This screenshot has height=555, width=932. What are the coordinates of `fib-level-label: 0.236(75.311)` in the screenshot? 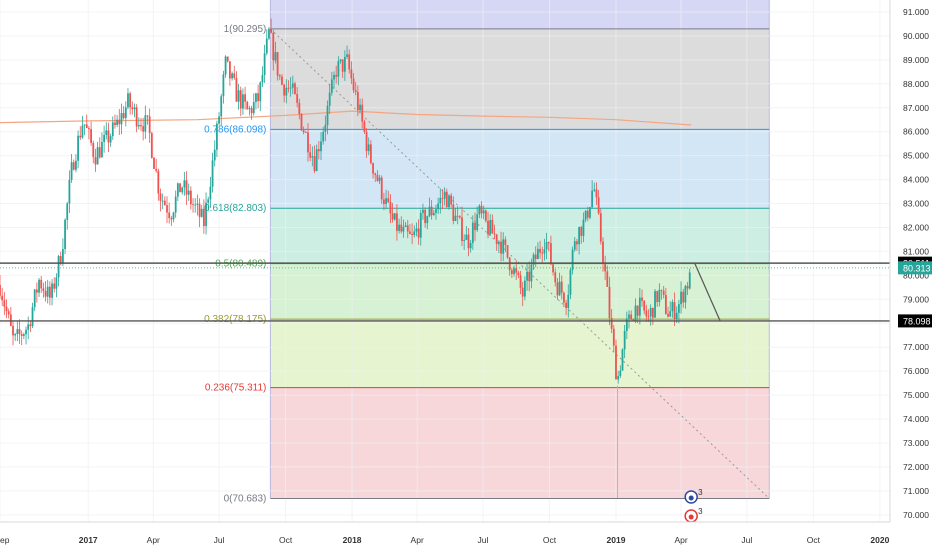 It's located at (236, 388).